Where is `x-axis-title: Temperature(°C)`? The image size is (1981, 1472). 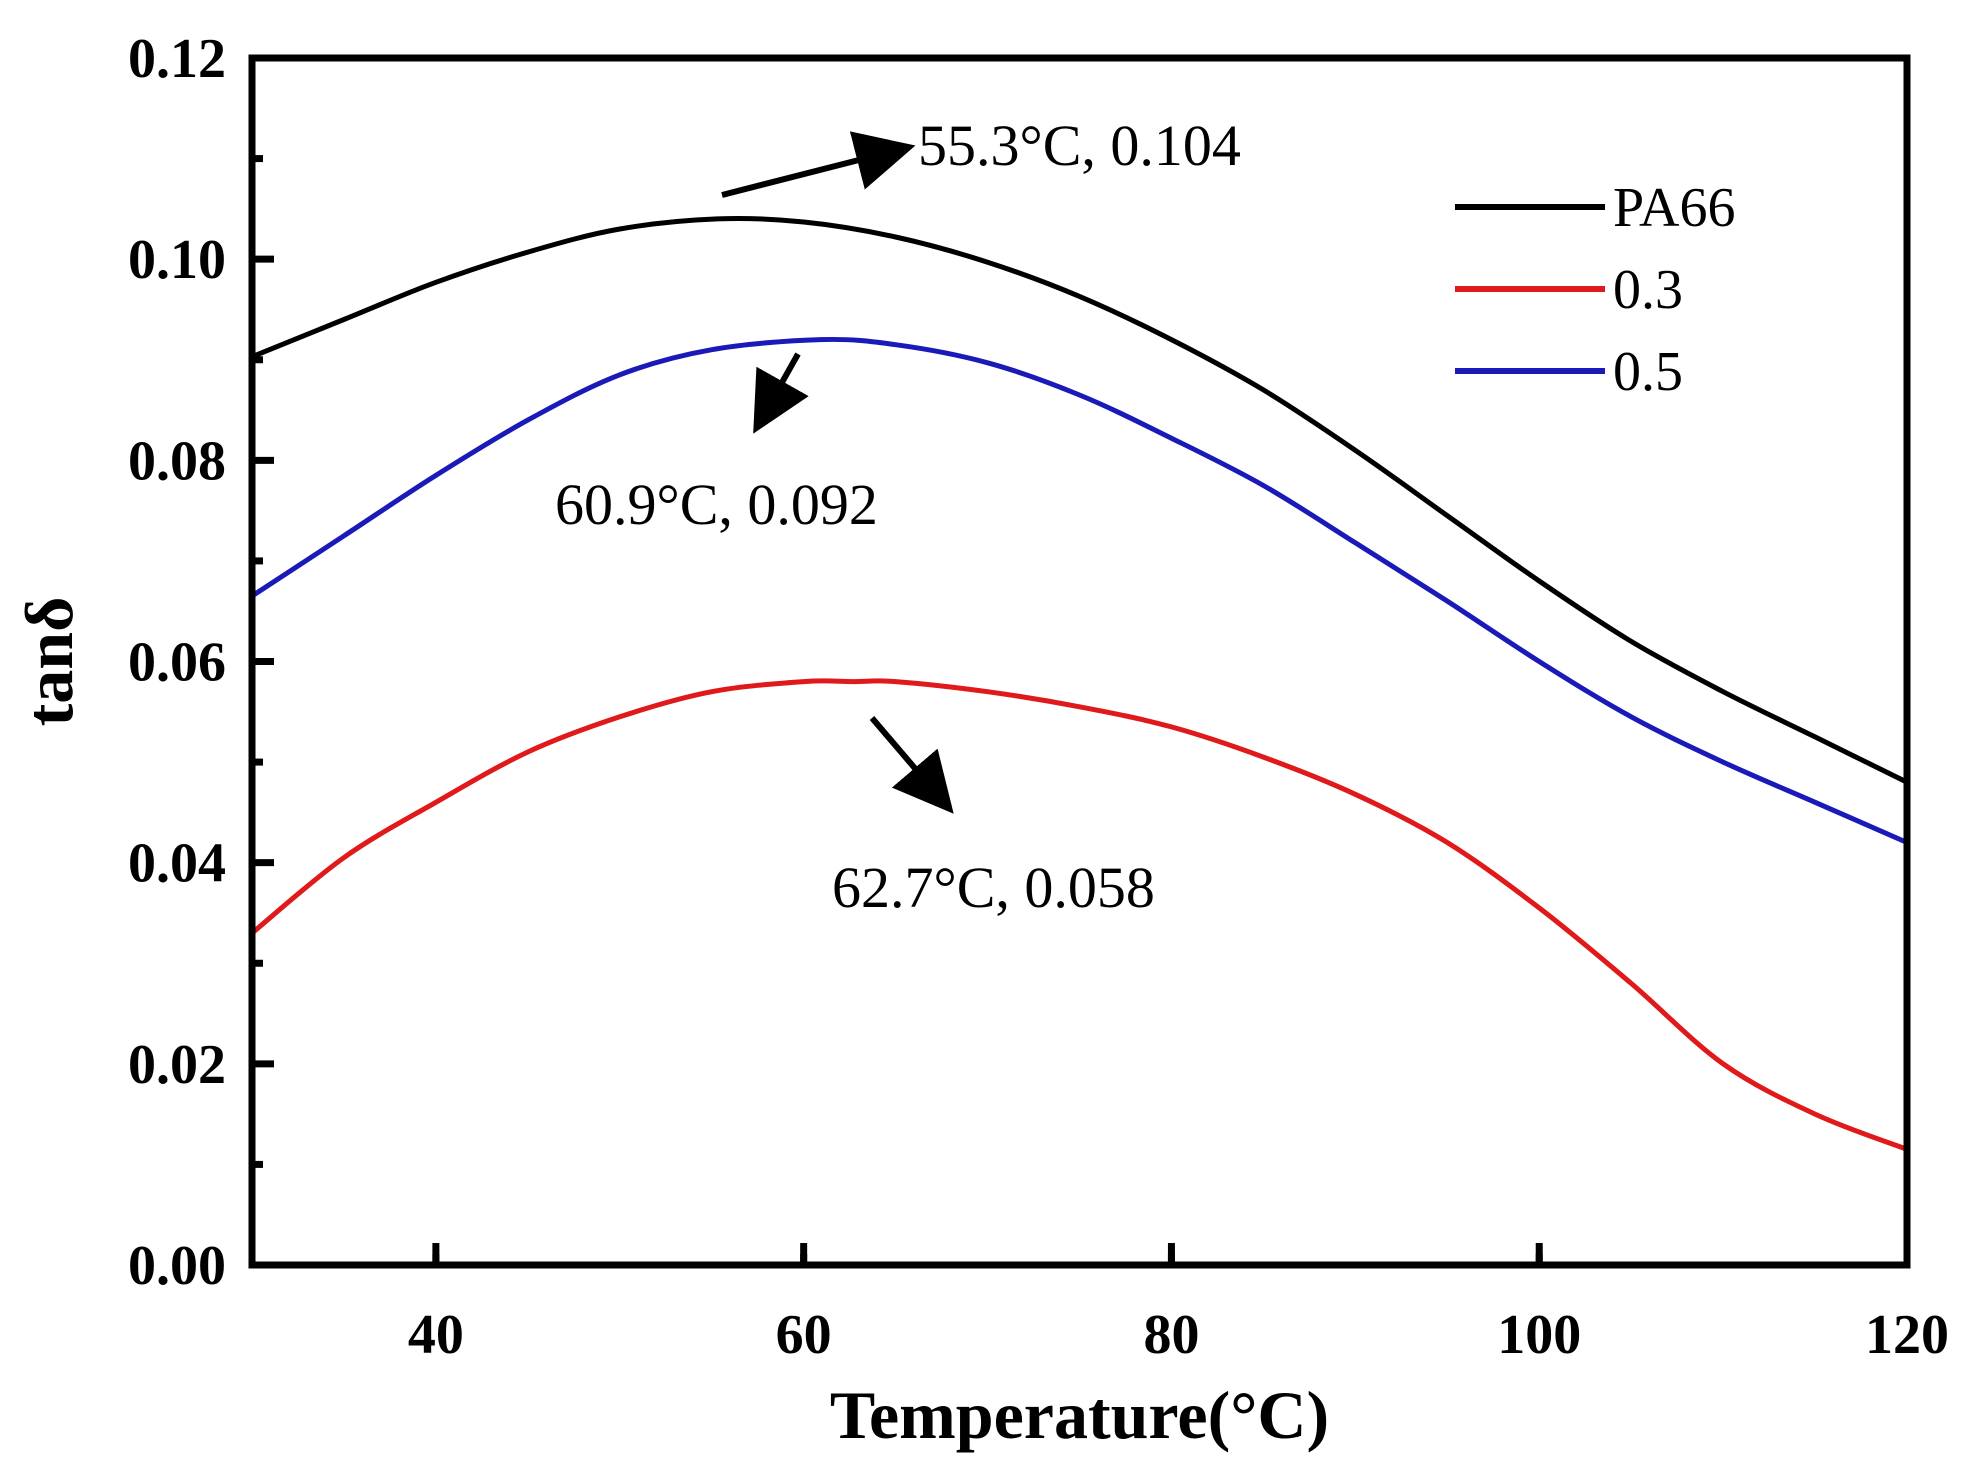
x-axis-title: Temperature(°C) is located at coordinates (1079, 1415).